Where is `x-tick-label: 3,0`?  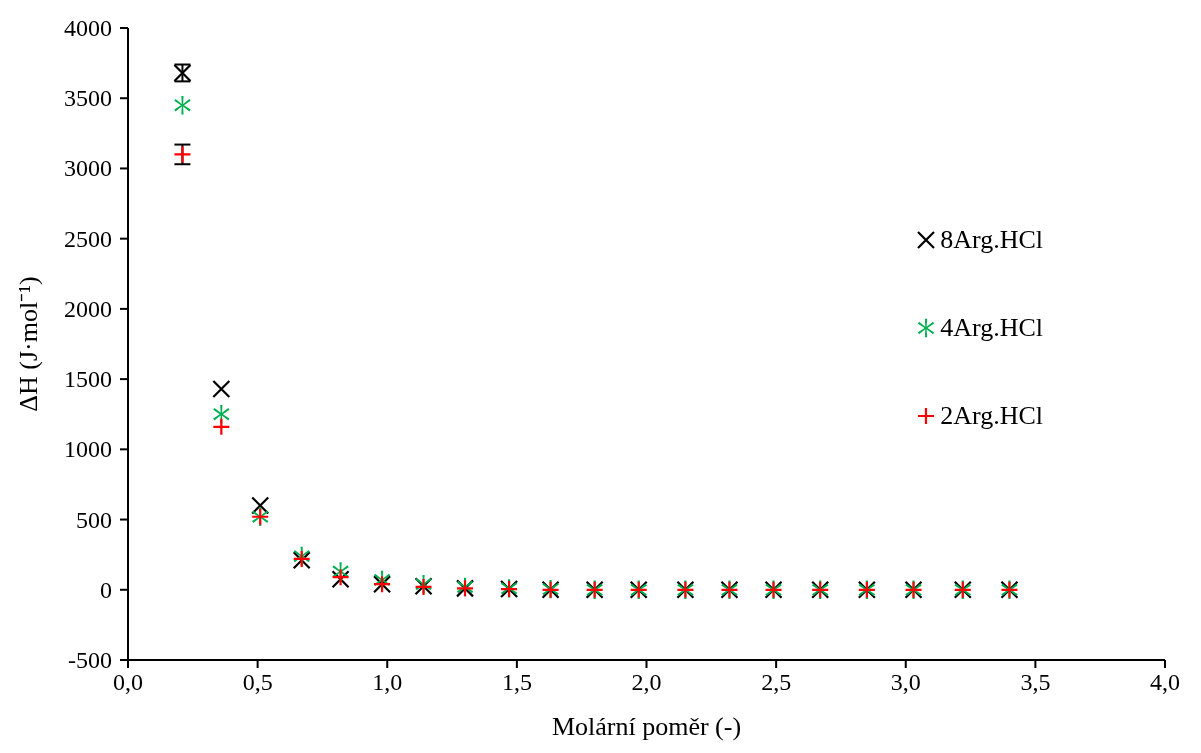
x-tick-label: 3,0 is located at coordinates (905, 682).